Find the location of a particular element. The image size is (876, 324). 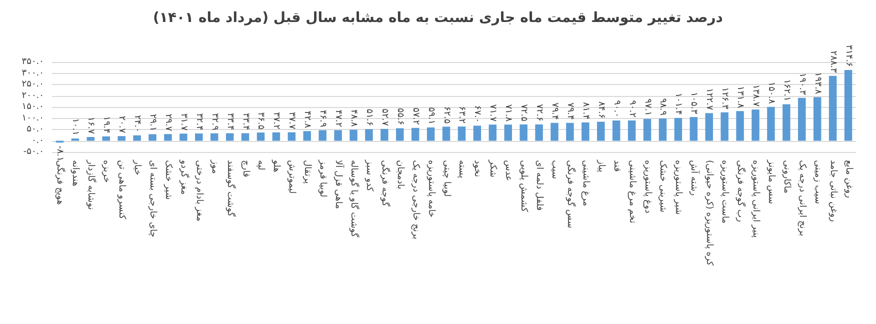

data-label: ۳۶.۵ is located at coordinates (261, 121).